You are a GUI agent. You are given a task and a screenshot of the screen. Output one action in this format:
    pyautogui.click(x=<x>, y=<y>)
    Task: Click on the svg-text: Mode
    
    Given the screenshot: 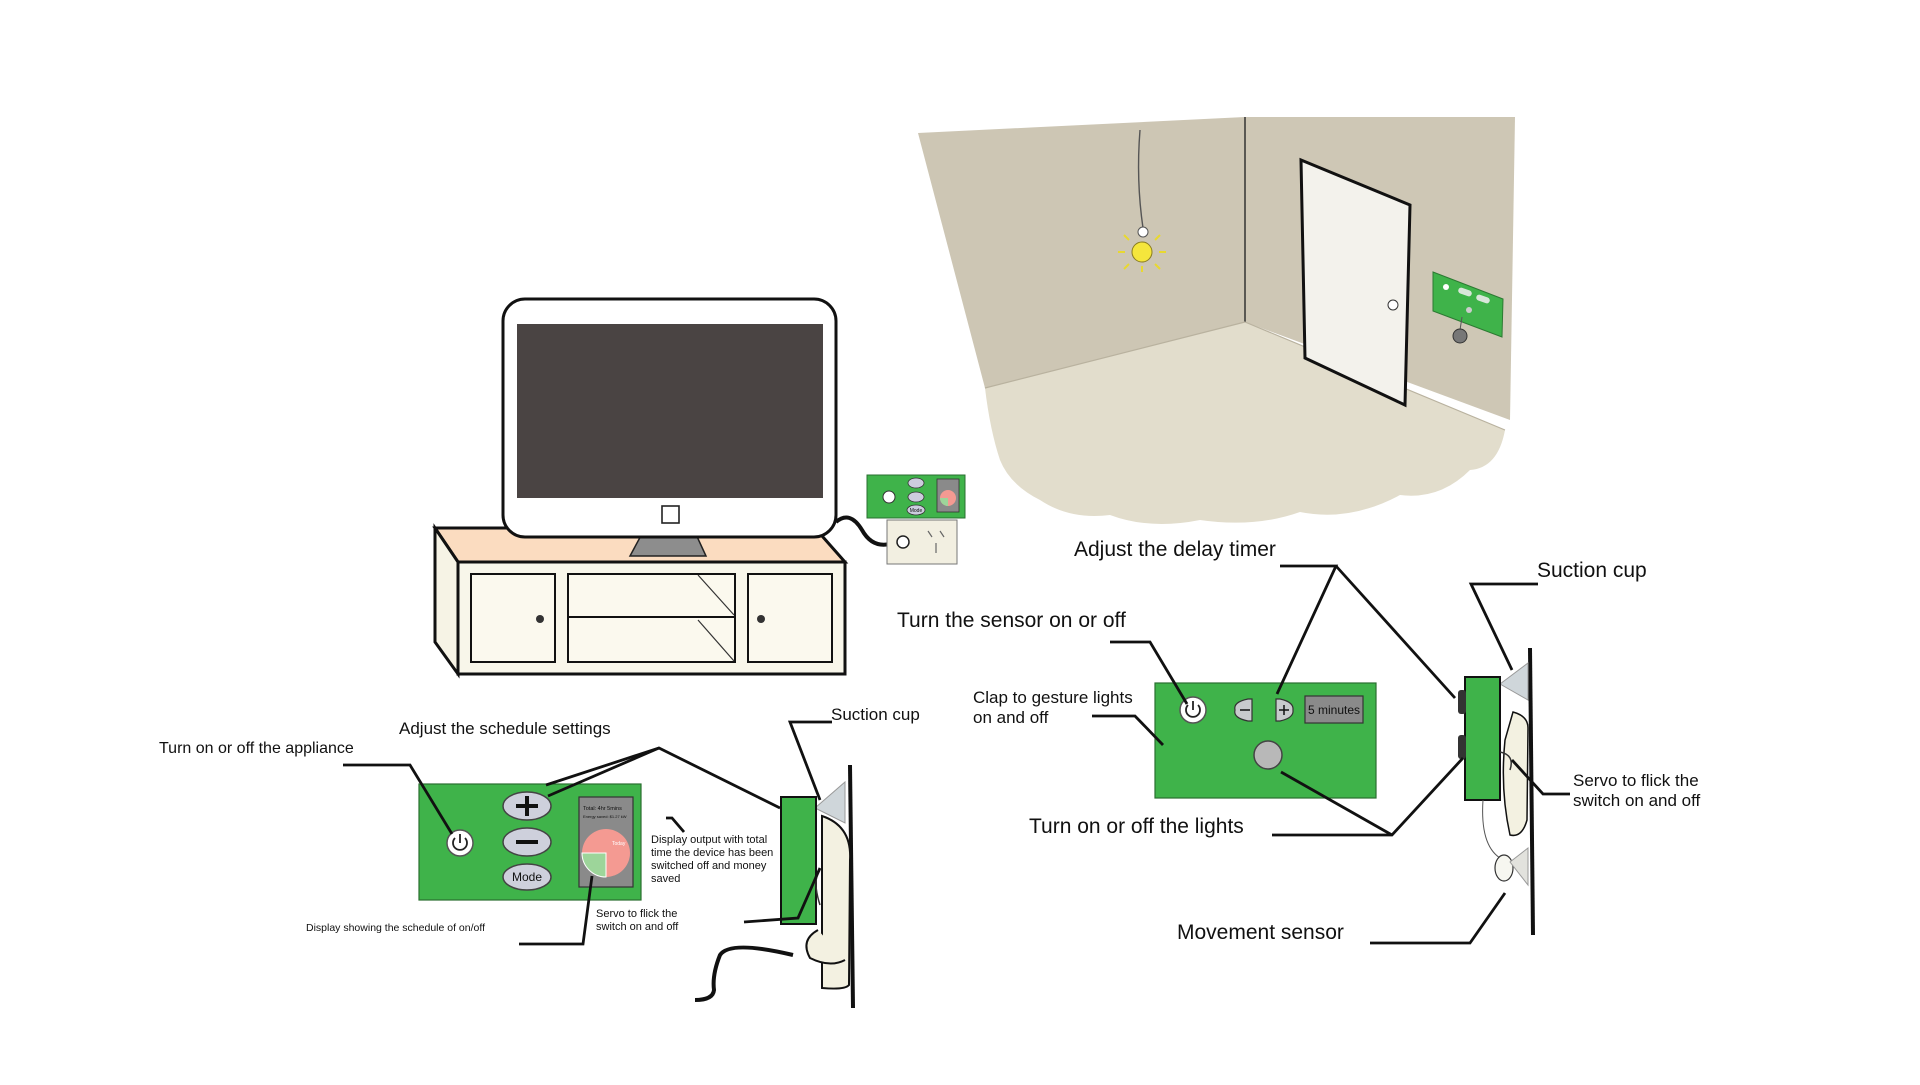 What is the action you would take?
    pyautogui.click(x=527, y=877)
    